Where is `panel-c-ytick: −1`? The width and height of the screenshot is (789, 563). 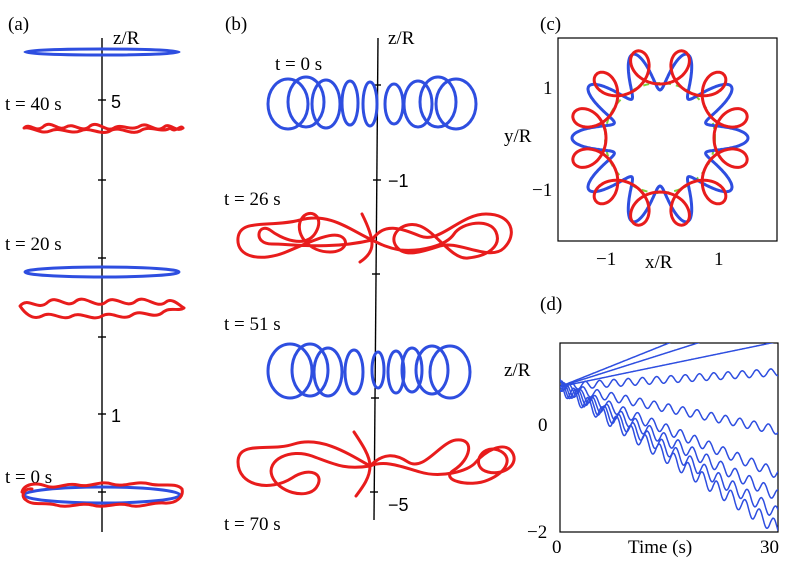 panel-c-ytick: −1 is located at coordinates (542, 190).